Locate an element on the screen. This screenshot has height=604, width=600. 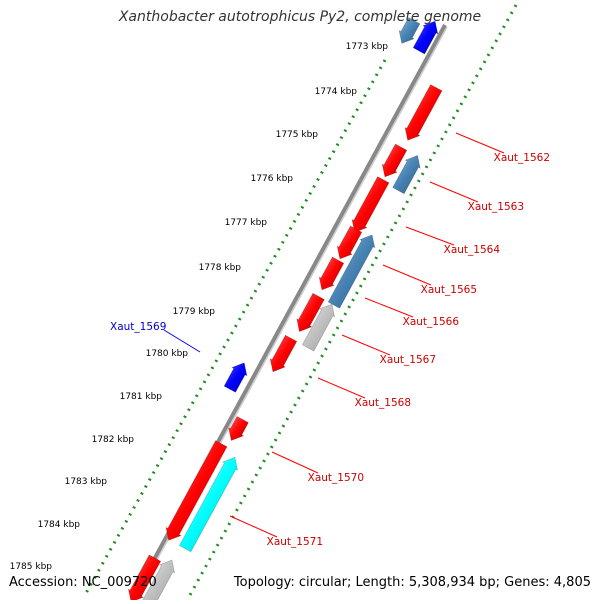
gene-label-selected: Xaut_1569 is located at coordinates (138, 327).